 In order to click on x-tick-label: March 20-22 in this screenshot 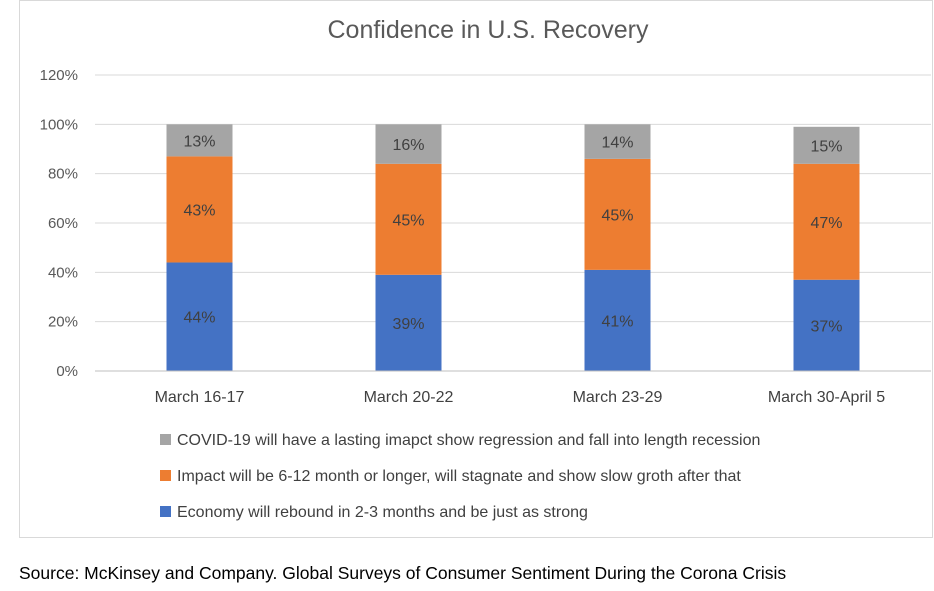, I will do `click(409, 397)`.